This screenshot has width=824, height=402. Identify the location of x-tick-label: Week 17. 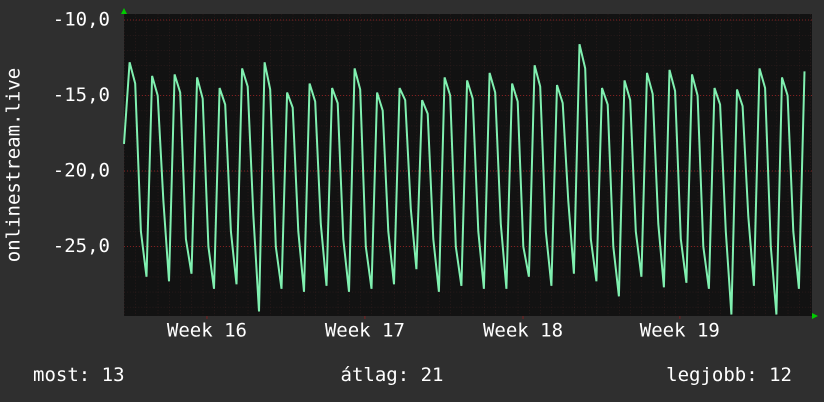
(365, 331).